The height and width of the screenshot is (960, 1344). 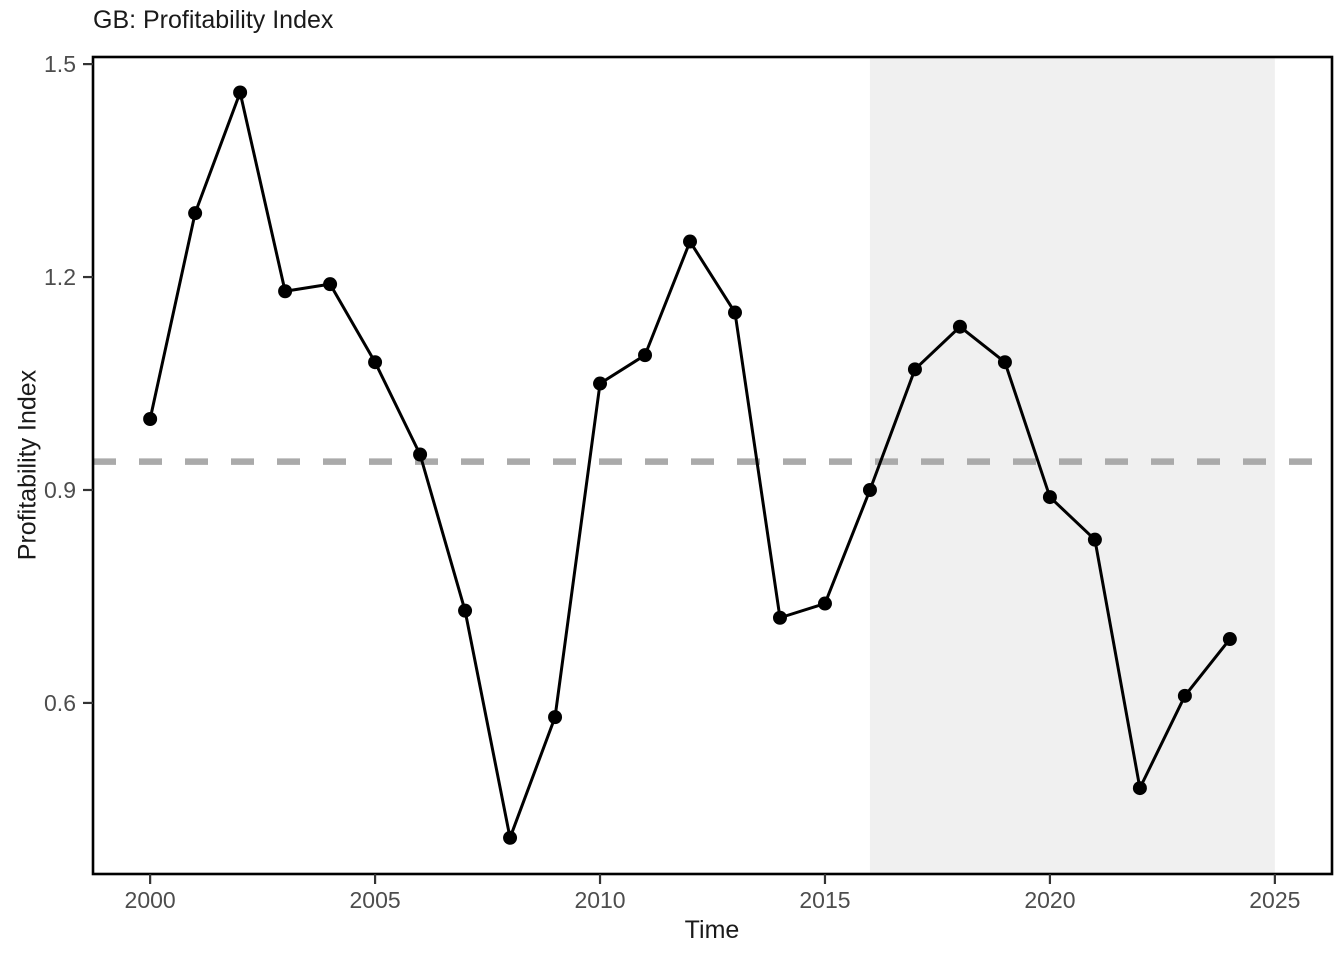 I want to click on data-point-2012, so click(x=690, y=241).